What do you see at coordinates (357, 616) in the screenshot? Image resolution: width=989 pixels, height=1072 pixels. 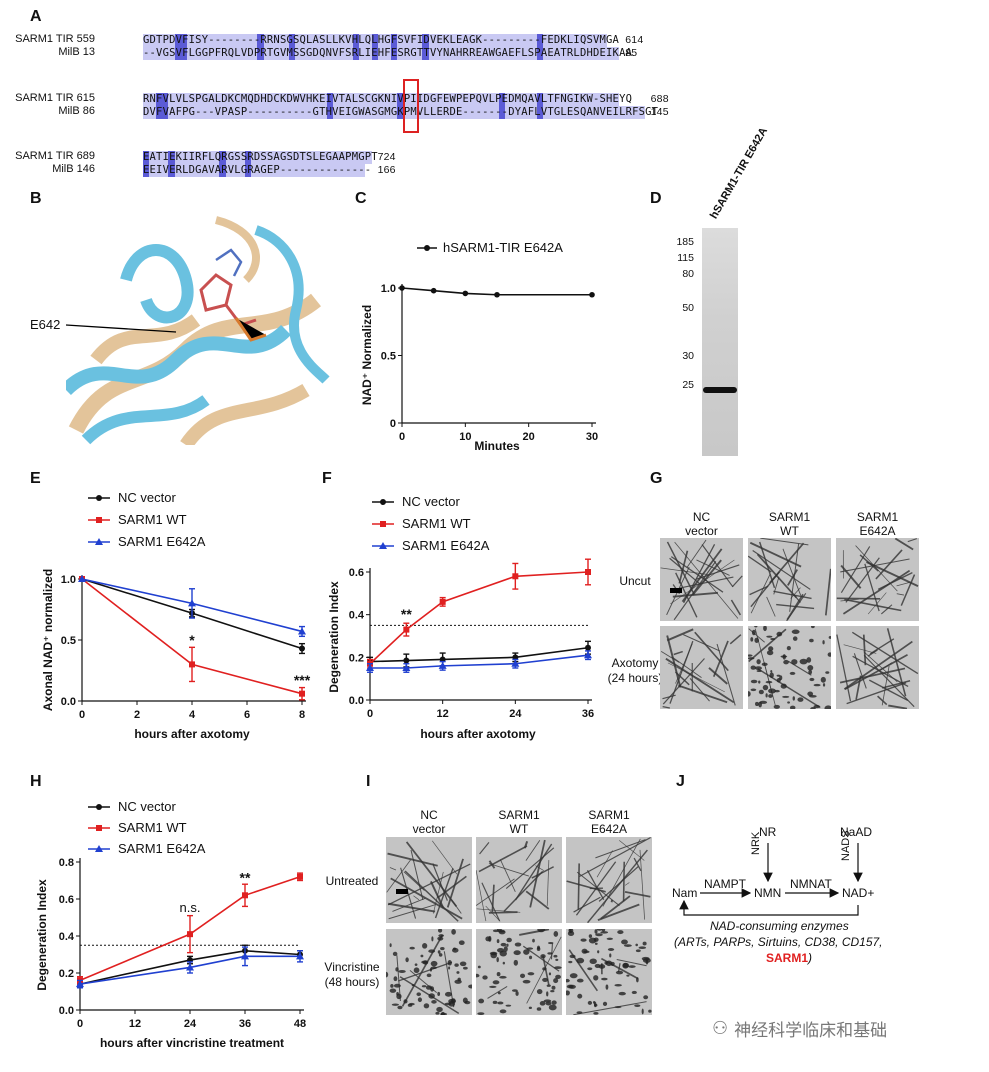 I see `y-tick-label: 0.4` at bounding box center [357, 616].